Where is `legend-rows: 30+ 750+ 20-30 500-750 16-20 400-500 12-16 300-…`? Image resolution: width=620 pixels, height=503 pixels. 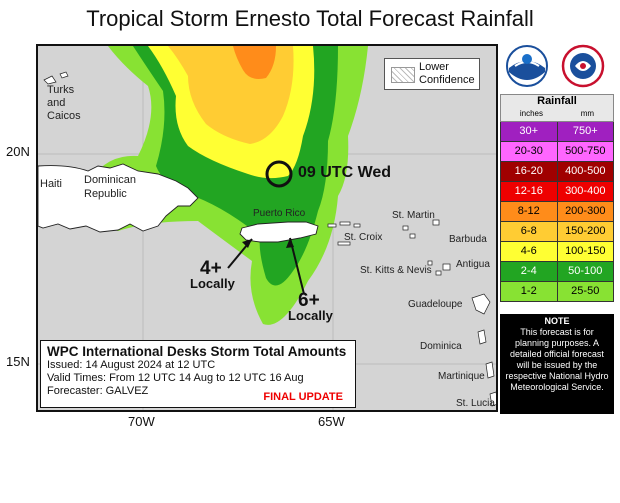
legend-rows: 30+ 750+ 20-30 500-750 16-20 400-500 12-16 300-… is located at coordinates (557, 212).